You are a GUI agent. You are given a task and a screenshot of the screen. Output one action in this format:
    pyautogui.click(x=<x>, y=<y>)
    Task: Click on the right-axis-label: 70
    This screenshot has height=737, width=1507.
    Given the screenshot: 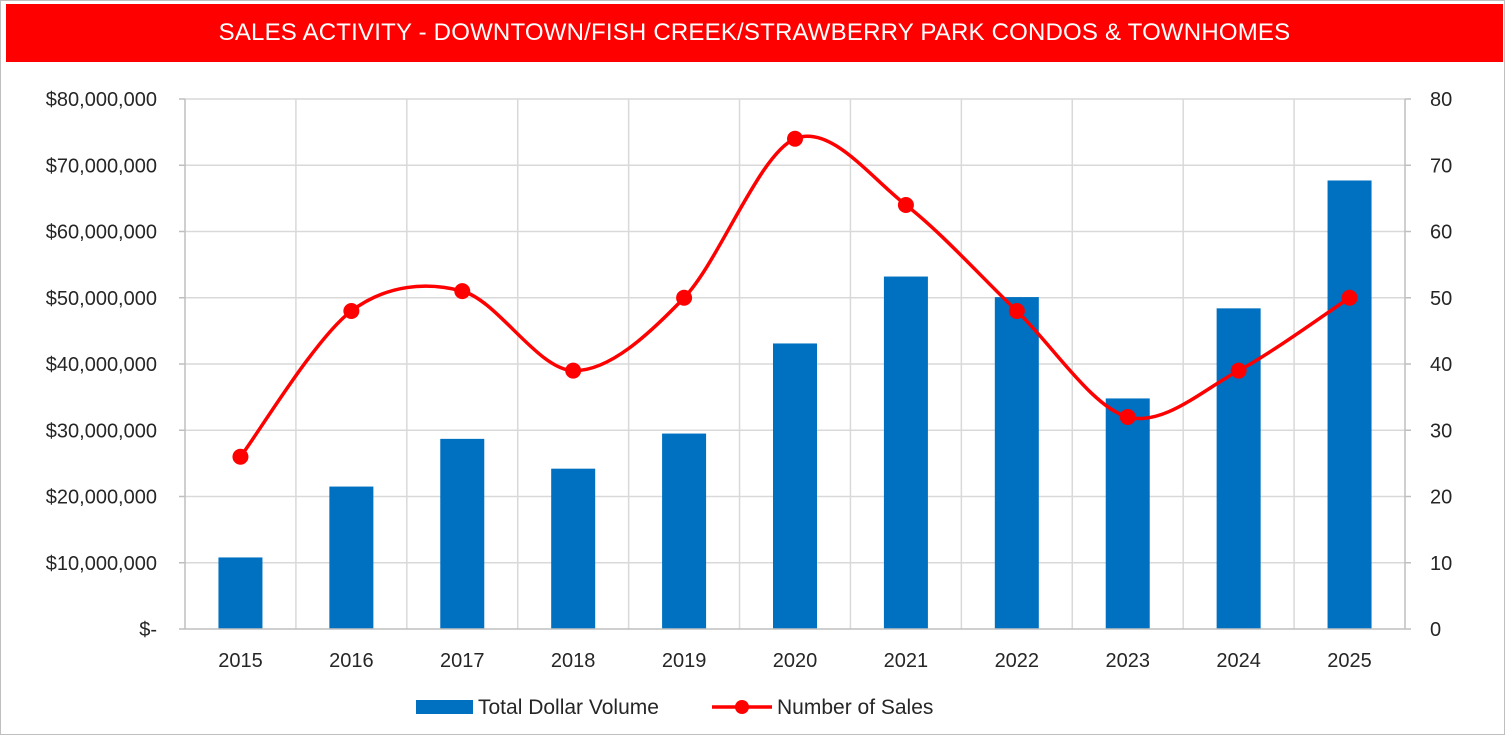 What is the action you would take?
    pyautogui.click(x=1441, y=166)
    